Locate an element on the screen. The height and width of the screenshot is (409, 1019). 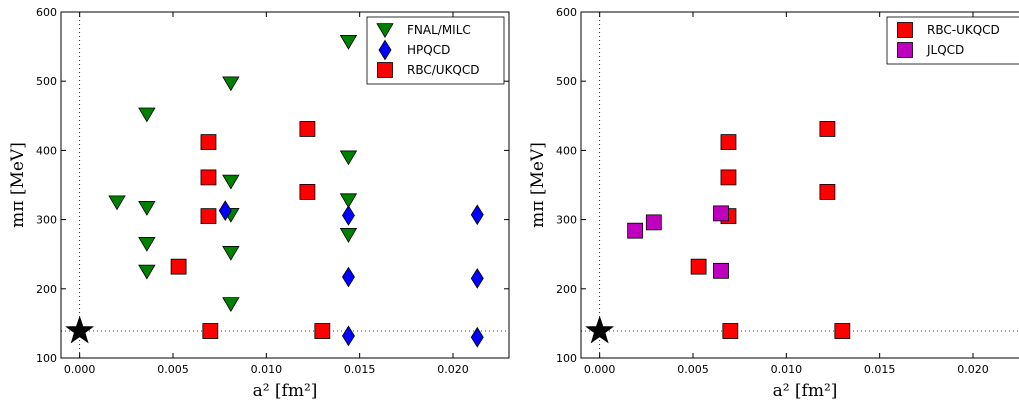
legend: FNAL/MILC HPQCD RBC/UKQCD is located at coordinates (435, 50).